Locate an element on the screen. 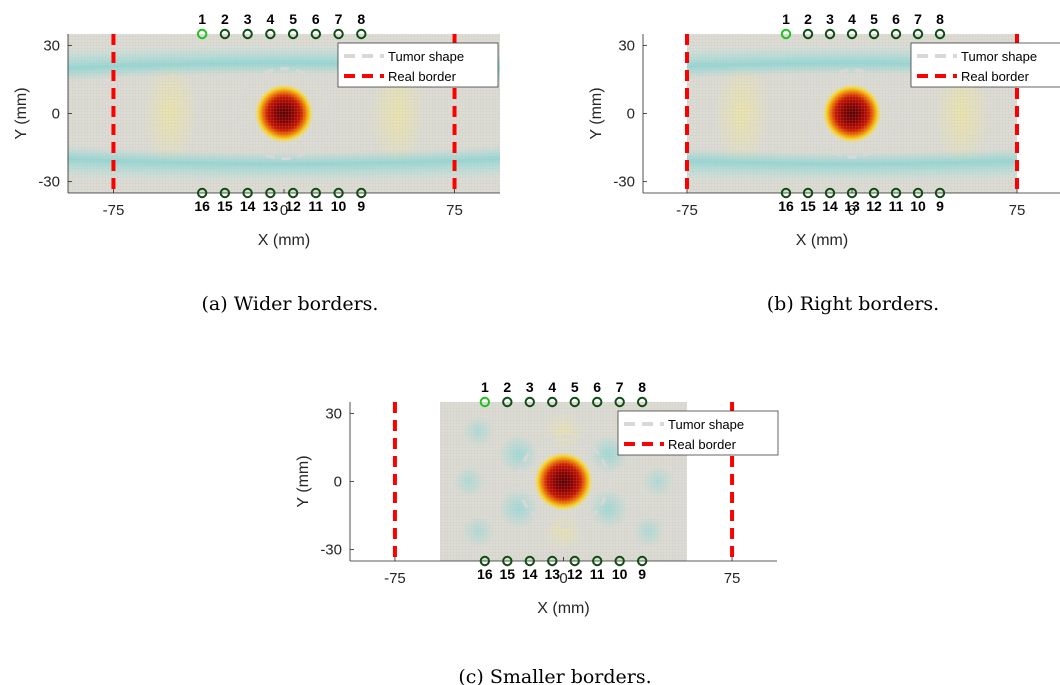 The width and height of the screenshot is (1060, 685). legend-box is located at coordinates (418, 65).